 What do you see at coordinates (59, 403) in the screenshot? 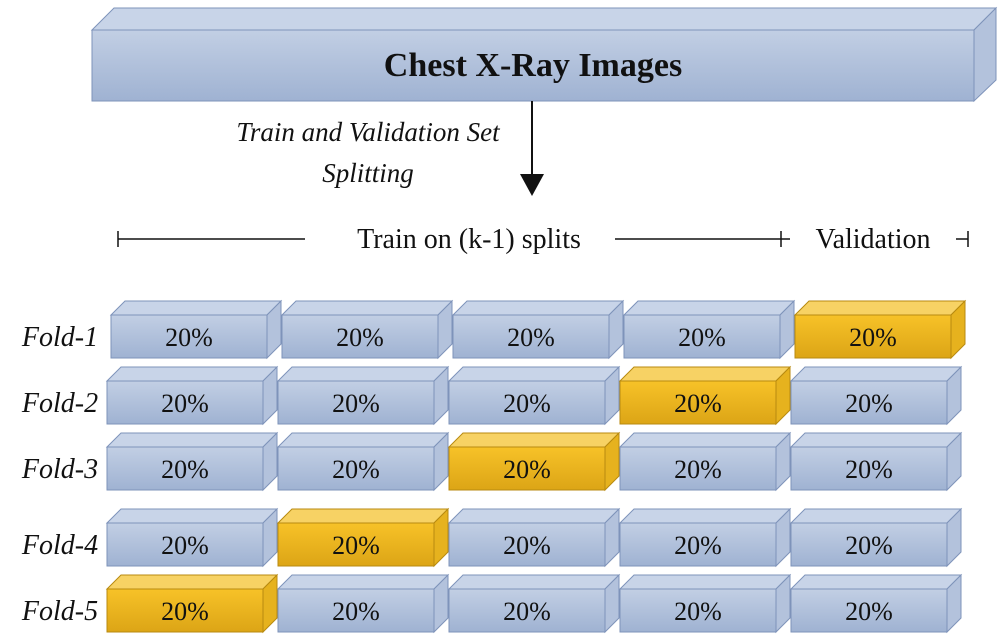
I see `fold-label: Fold-2` at bounding box center [59, 403].